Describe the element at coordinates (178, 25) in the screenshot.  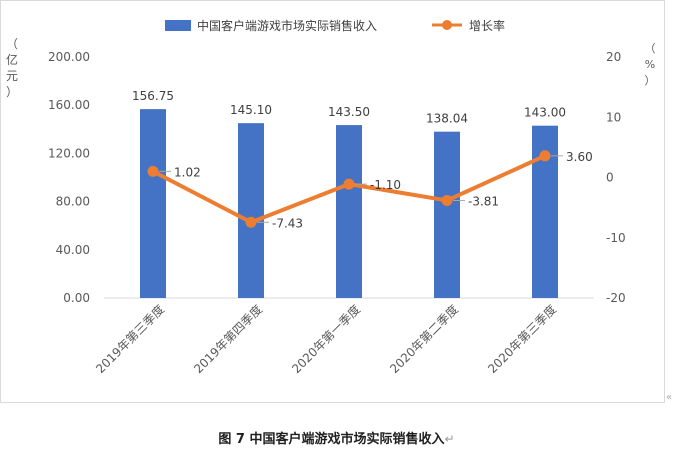
I see `legend-bar-swatch` at that location.